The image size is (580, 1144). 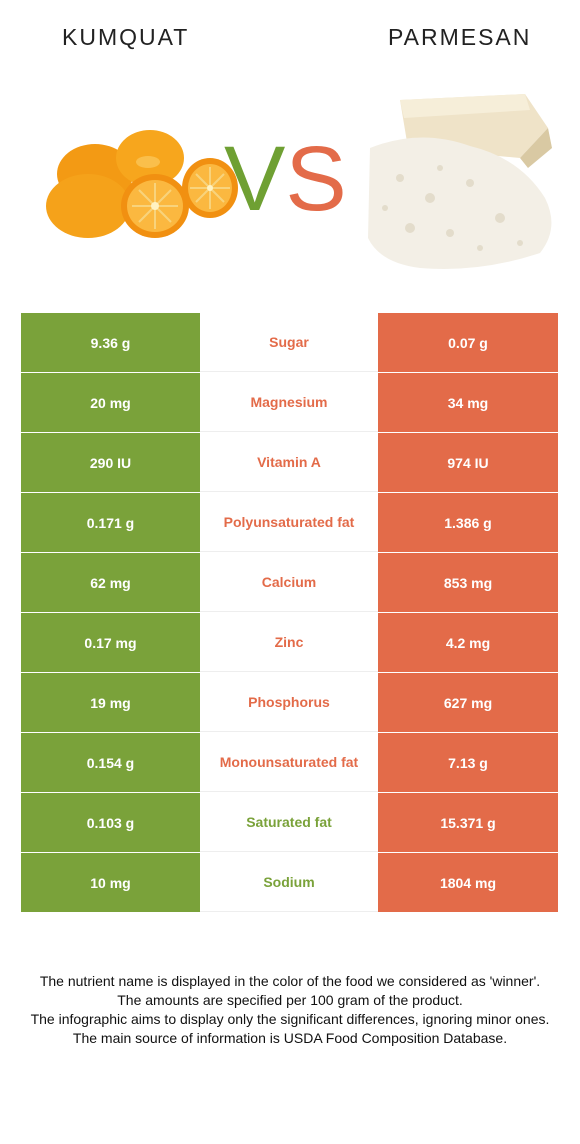 What do you see at coordinates (316, 179) in the screenshot?
I see `vs-s-letter: S` at bounding box center [316, 179].